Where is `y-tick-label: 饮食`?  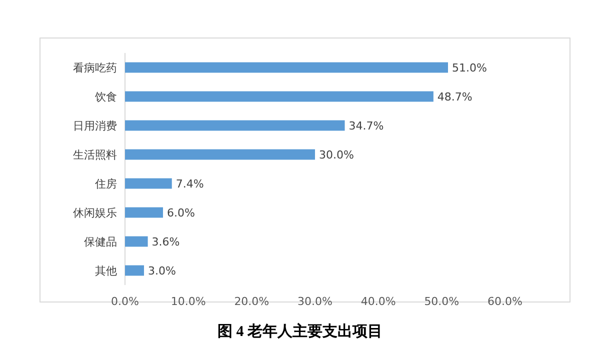 y-tick-label: 饮食 is located at coordinates (105, 97).